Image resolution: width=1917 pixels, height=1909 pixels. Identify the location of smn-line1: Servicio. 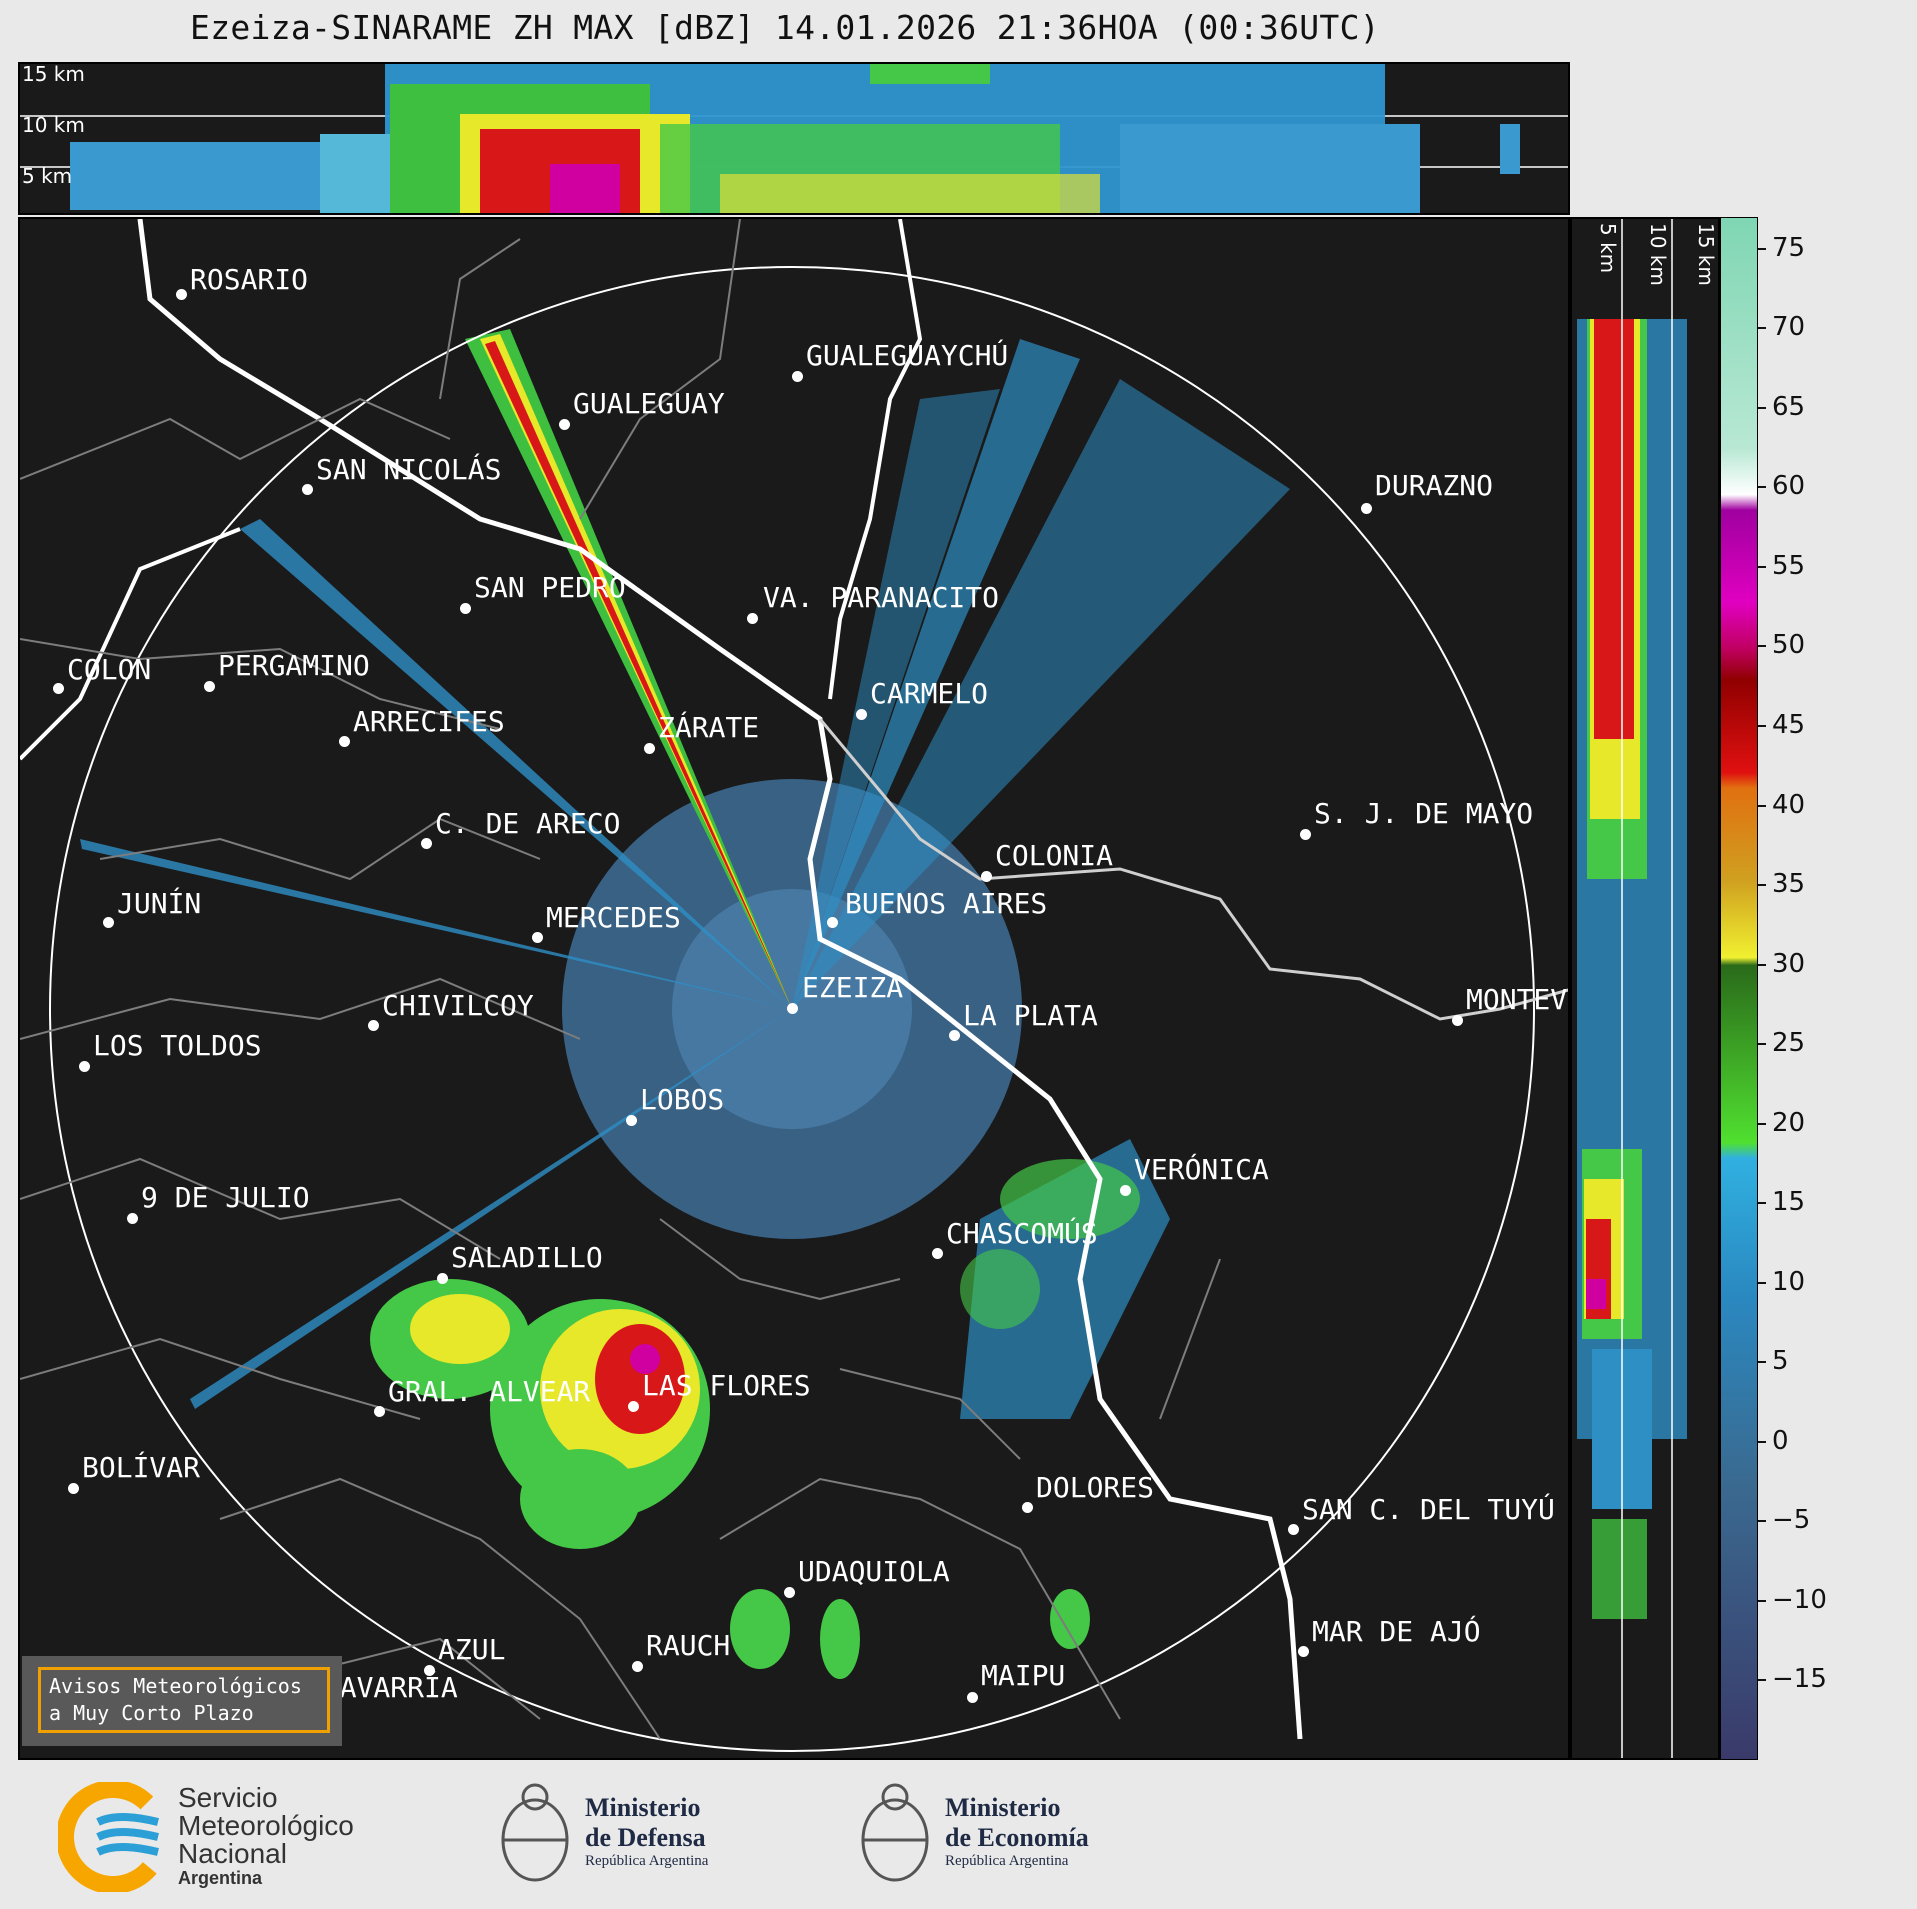
(228, 1797).